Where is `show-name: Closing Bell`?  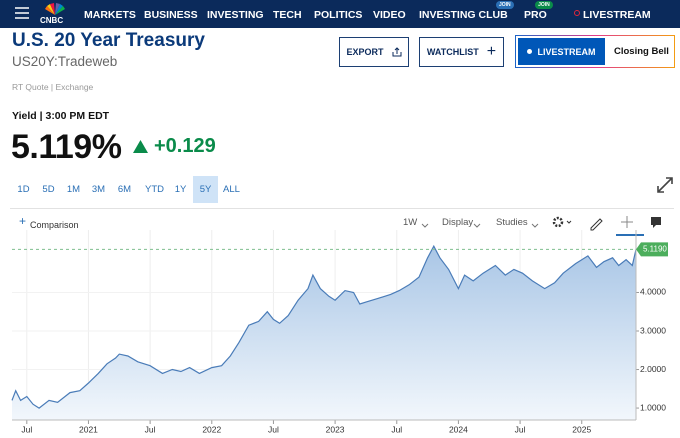 show-name: Closing Bell is located at coordinates (641, 51).